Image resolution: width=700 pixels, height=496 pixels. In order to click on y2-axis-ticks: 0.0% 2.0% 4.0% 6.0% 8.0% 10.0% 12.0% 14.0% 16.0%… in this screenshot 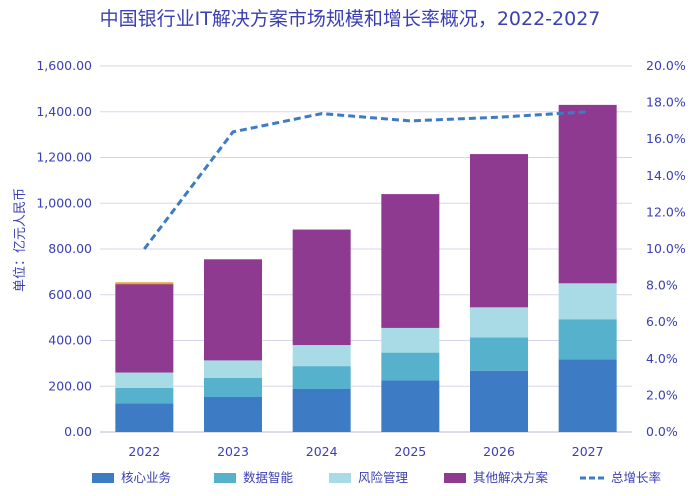, I will do `click(666, 248)`.